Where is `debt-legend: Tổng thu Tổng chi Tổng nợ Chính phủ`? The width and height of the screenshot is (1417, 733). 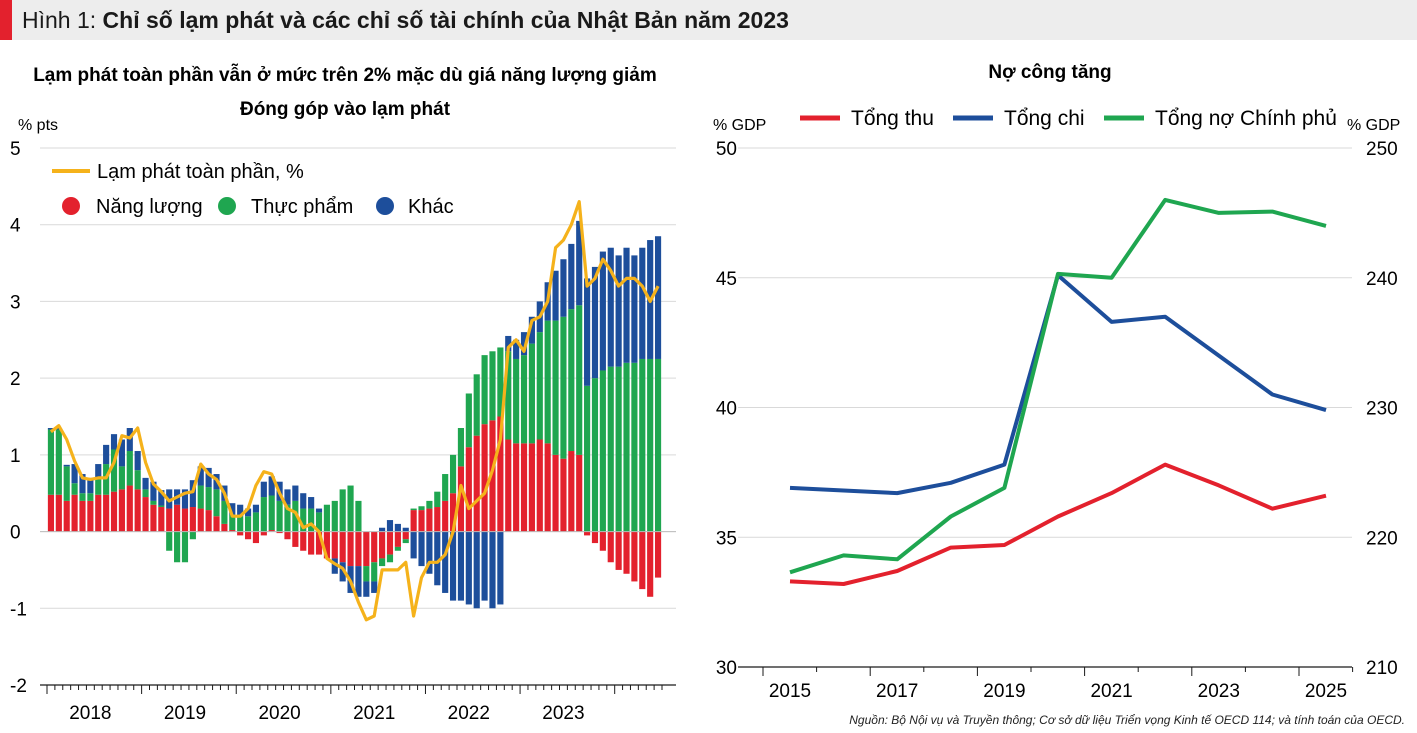
debt-legend: Tổng thu Tổng chi Tổng nợ Chính phủ is located at coordinates (1068, 118).